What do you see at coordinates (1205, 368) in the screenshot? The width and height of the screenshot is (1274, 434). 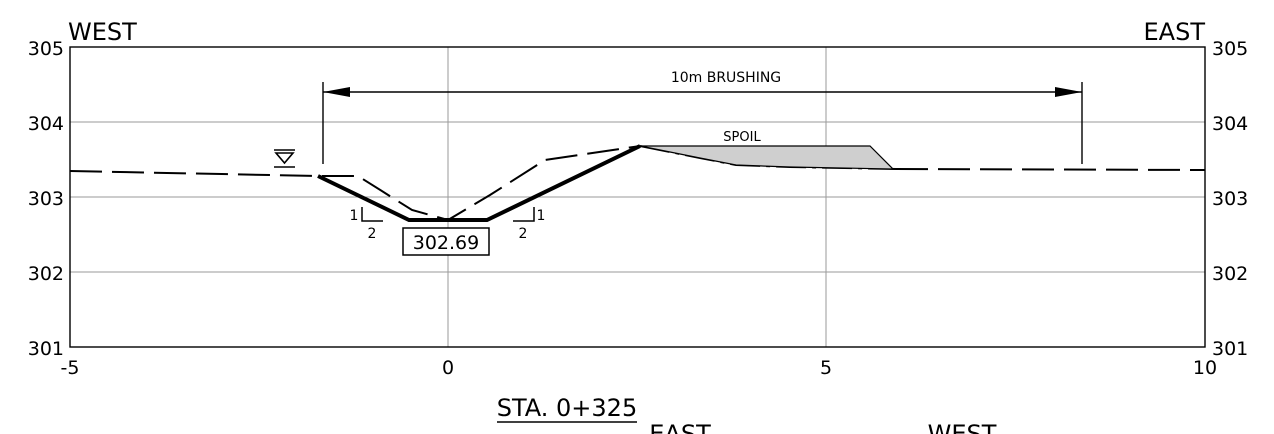 I see `x-tick-label: 10` at bounding box center [1205, 368].